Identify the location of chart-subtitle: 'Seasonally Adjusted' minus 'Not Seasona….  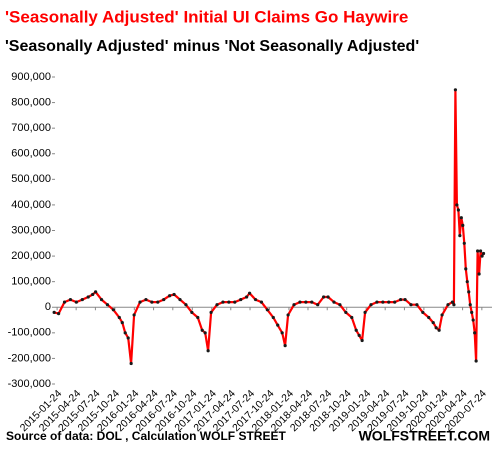
(212, 46).